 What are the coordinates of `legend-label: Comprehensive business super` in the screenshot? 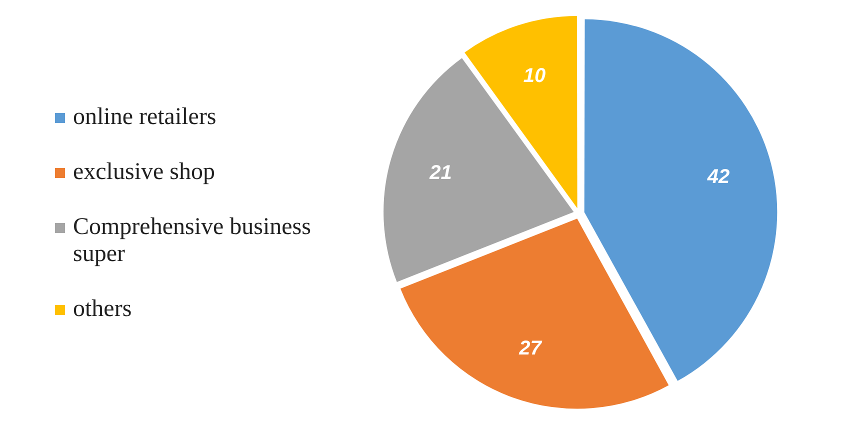 It's located at (192, 241).